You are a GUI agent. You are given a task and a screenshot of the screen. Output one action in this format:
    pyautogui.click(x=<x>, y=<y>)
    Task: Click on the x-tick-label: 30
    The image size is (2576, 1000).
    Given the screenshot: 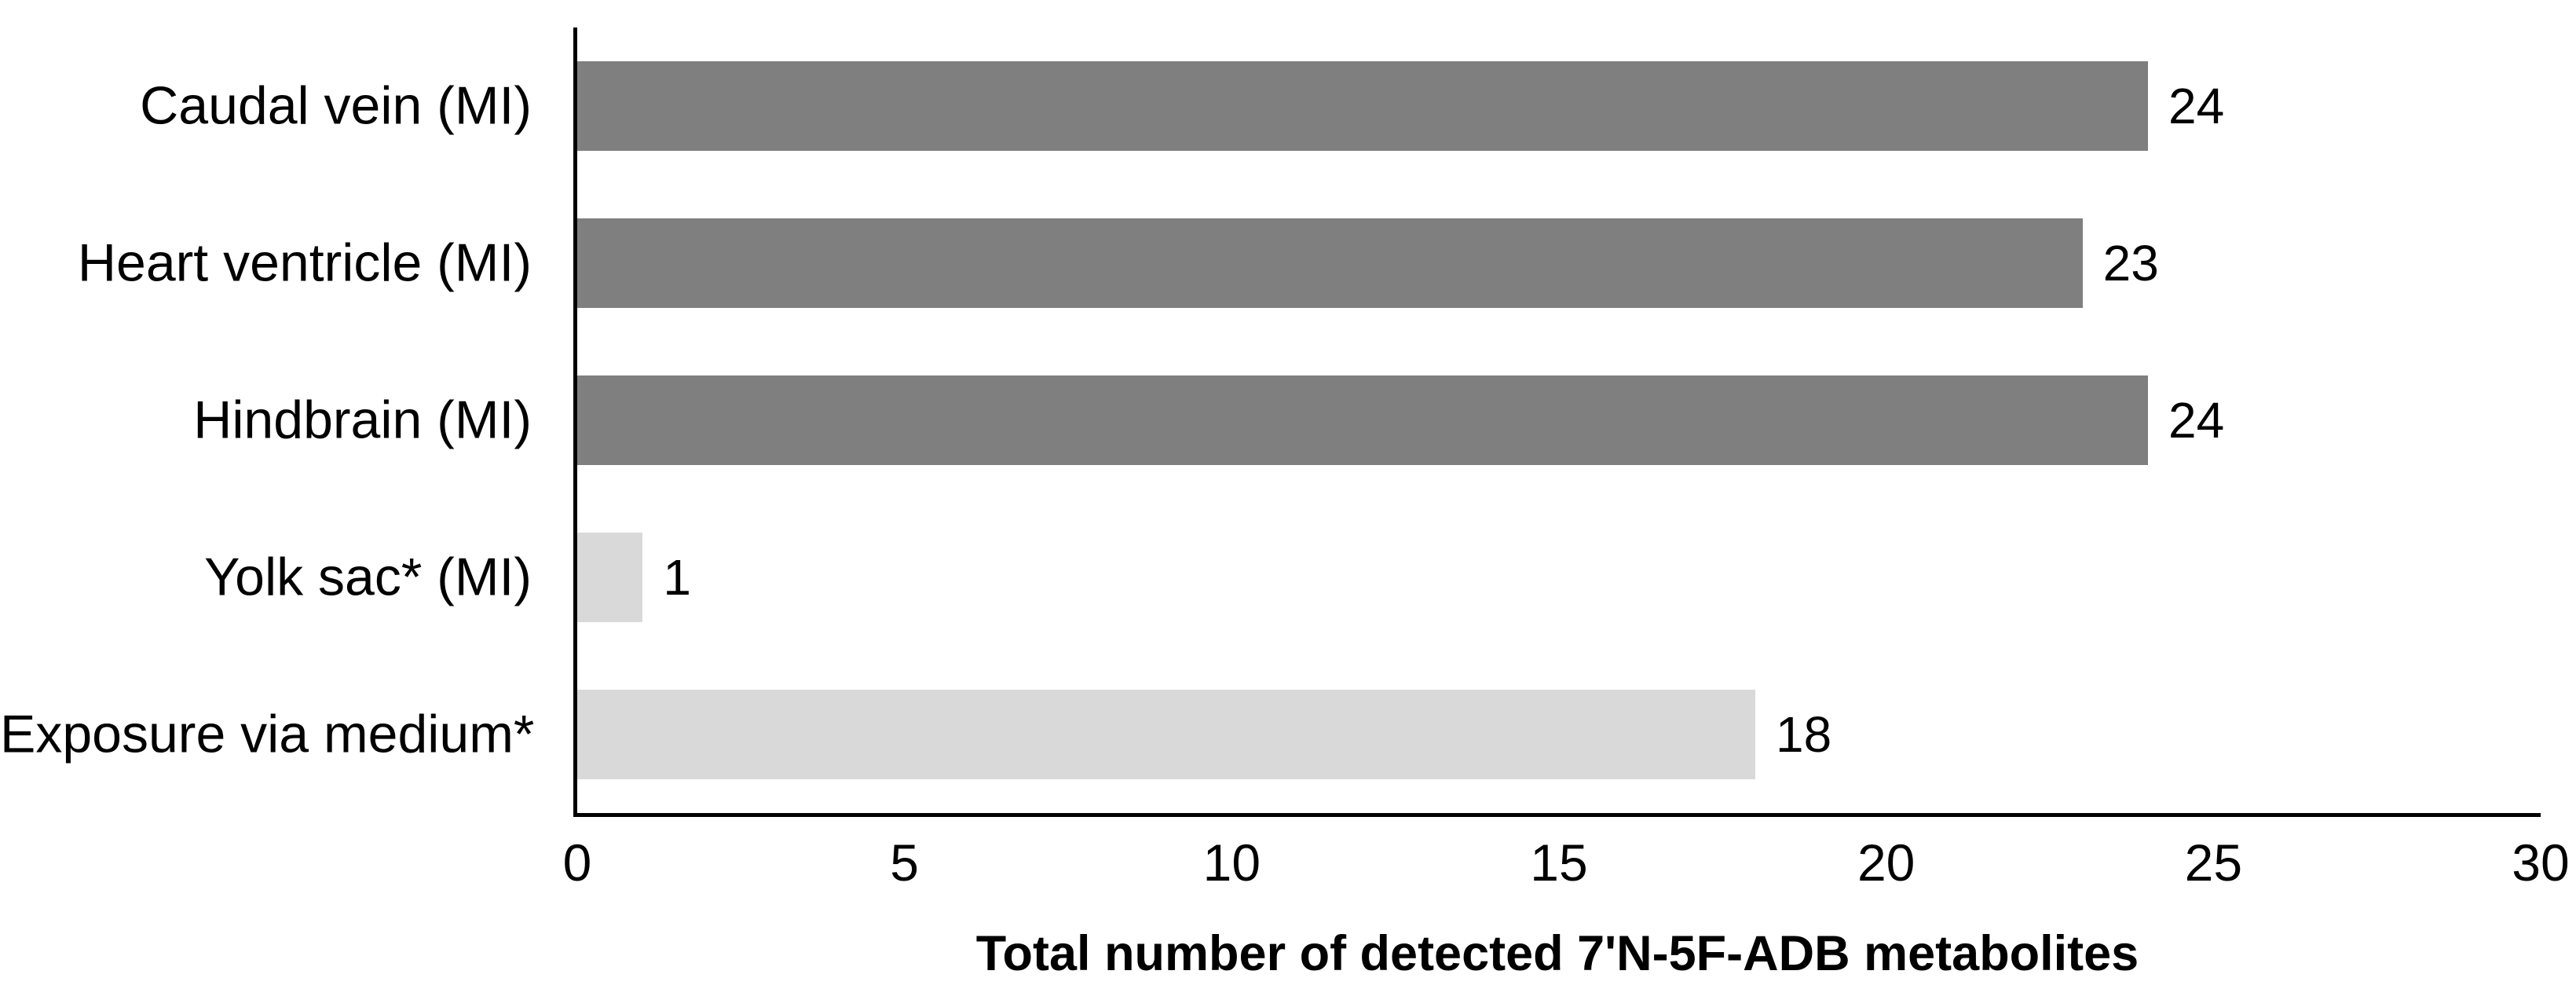 What is the action you would take?
    pyautogui.click(x=2541, y=862)
    